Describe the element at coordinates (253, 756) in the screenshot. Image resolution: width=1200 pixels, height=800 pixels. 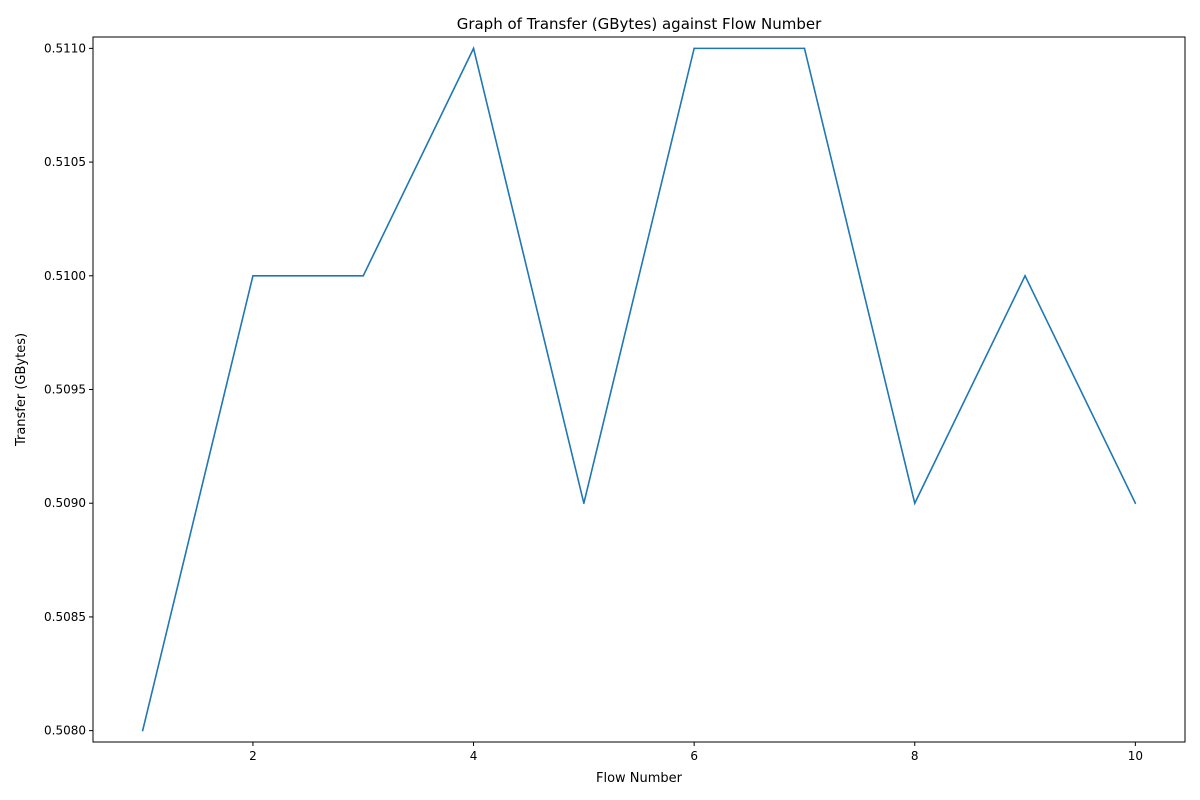
I see `x-tick-label: 2` at that location.